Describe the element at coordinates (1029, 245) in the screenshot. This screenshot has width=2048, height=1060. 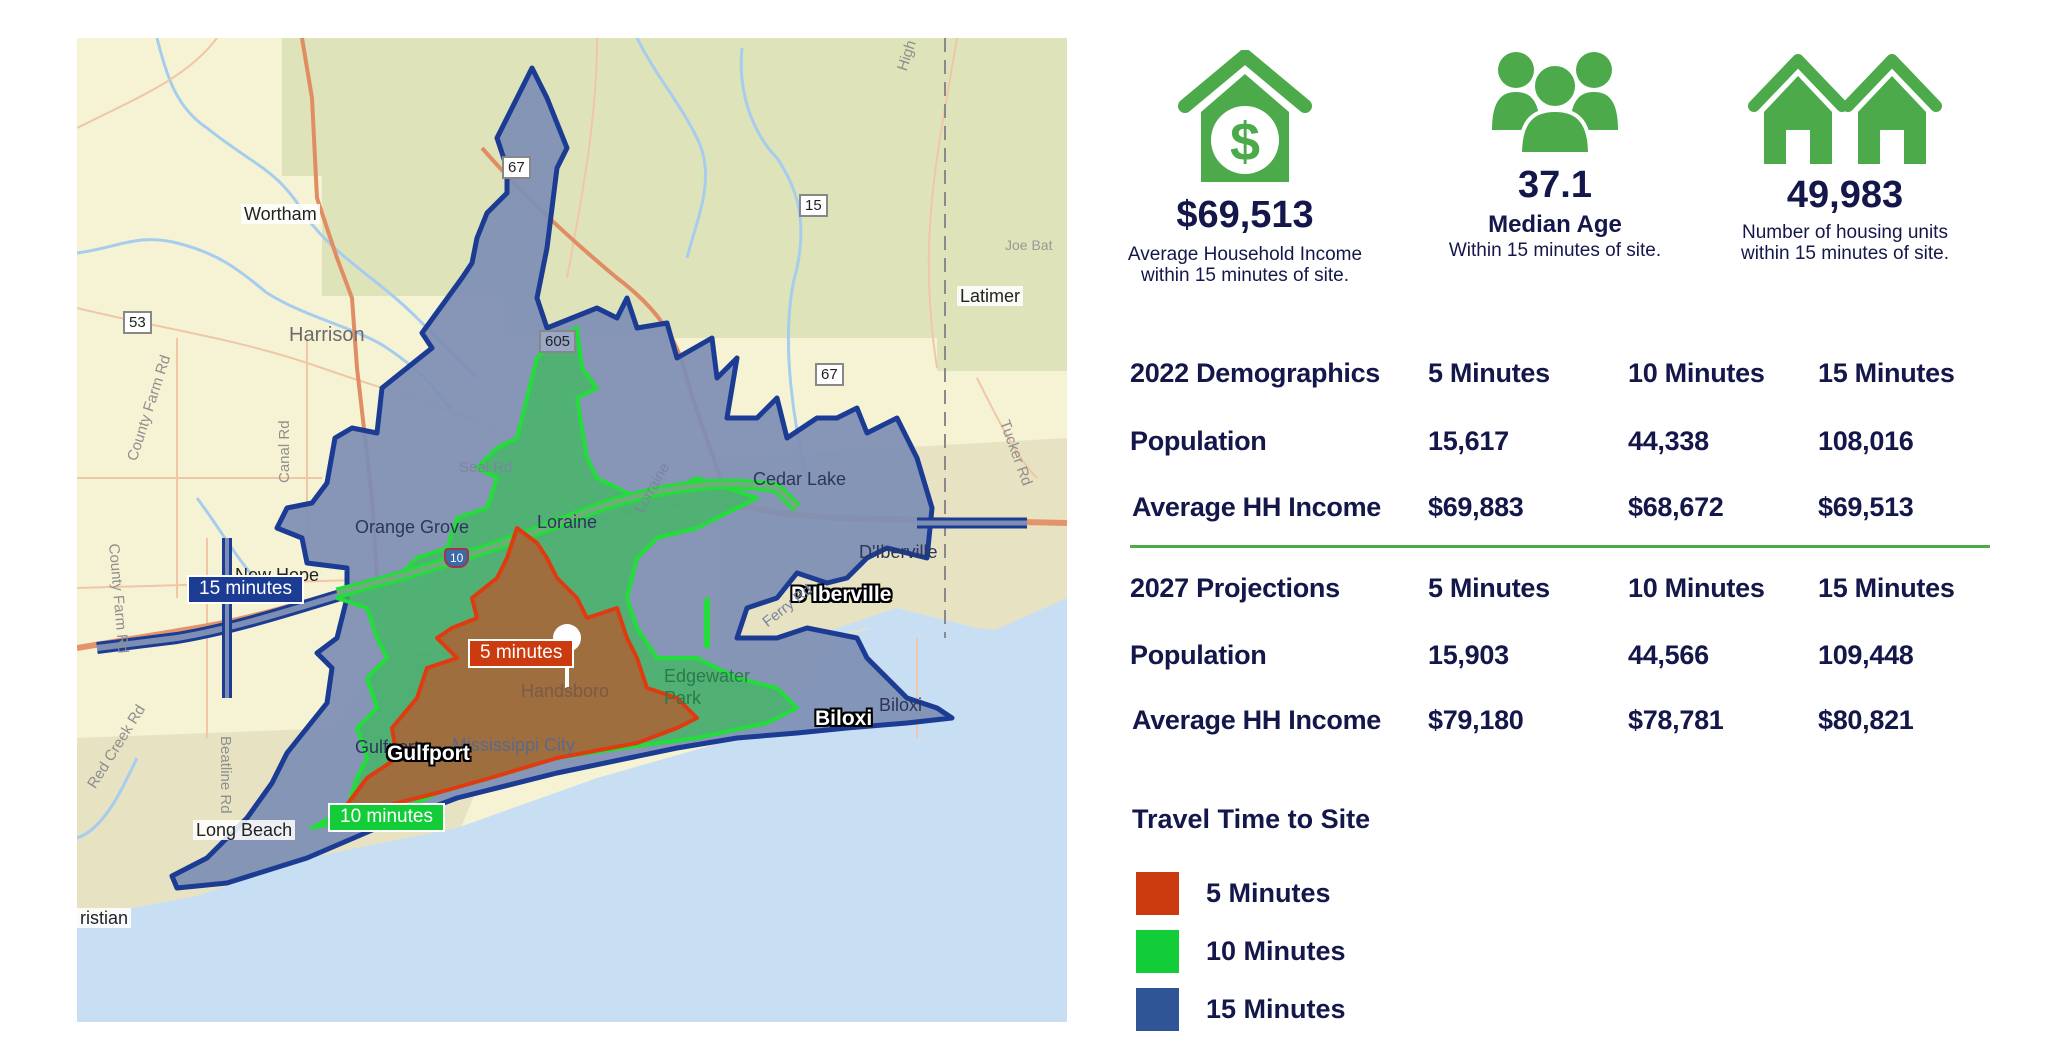
I see `place-label-joe-bat: Joe Bat` at that location.